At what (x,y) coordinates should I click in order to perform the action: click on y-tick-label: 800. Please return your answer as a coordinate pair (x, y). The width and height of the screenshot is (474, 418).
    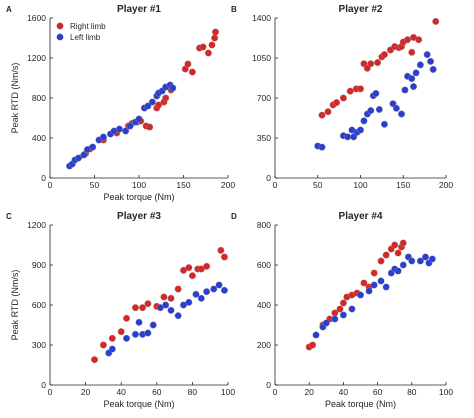
    Looking at the image, I should click on (39, 98).